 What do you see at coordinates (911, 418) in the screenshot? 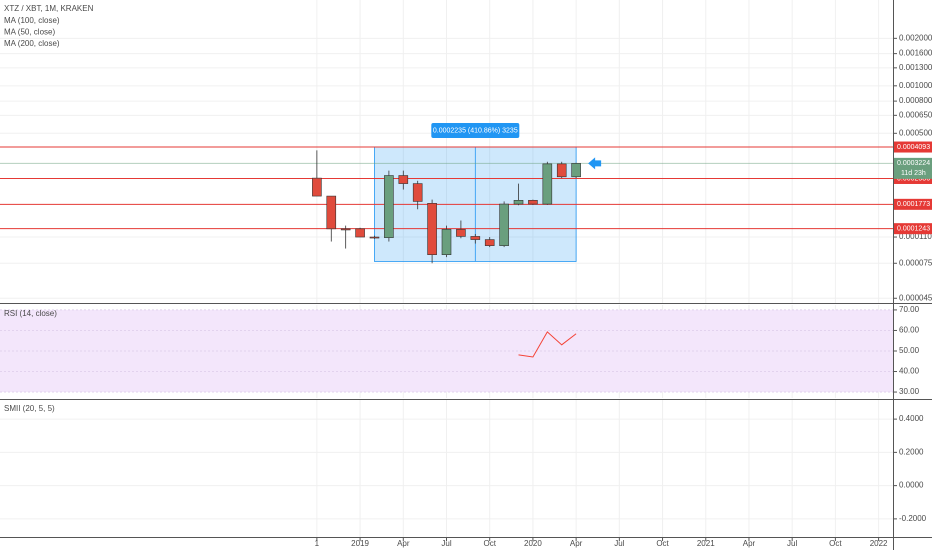
I see `y-tick-label: 0.4000` at bounding box center [911, 418].